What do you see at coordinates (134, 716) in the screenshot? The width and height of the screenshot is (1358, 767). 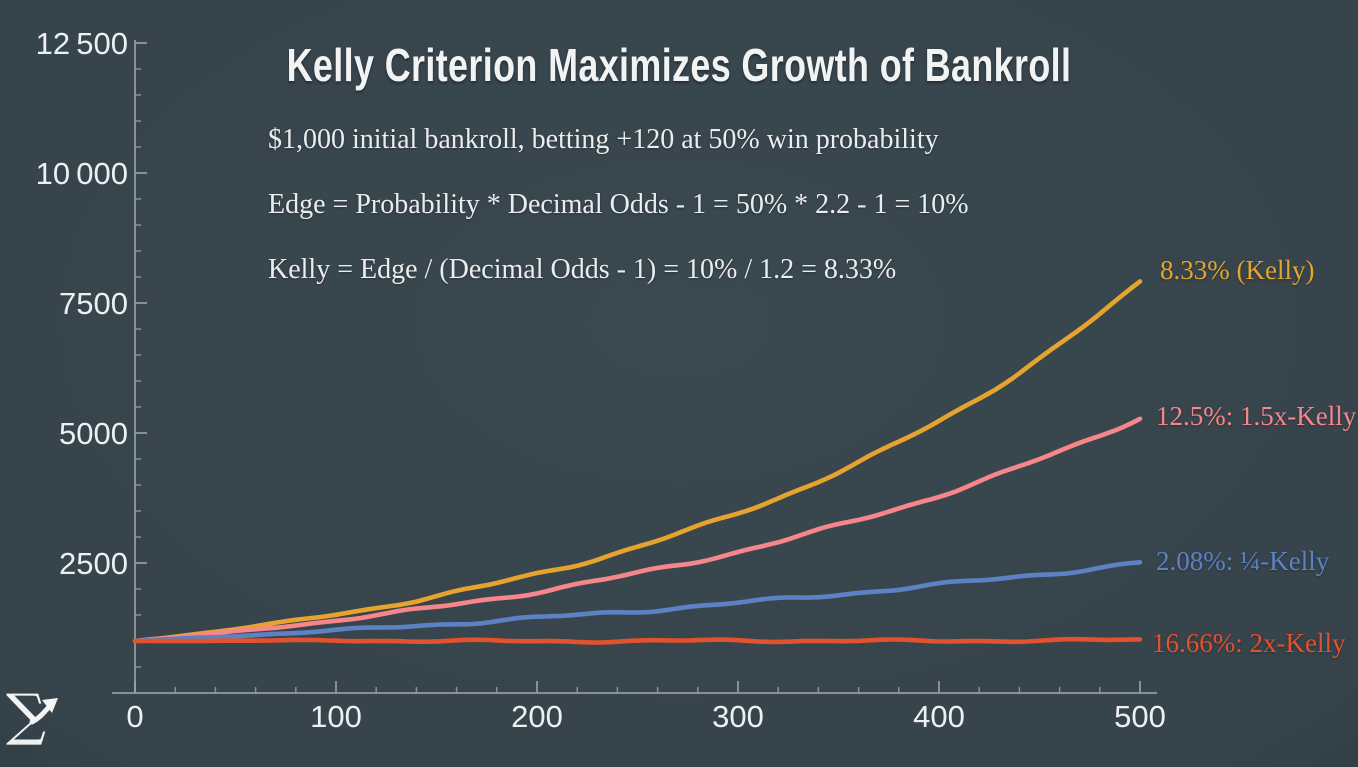 I see `x-tick-label: 0` at bounding box center [134, 716].